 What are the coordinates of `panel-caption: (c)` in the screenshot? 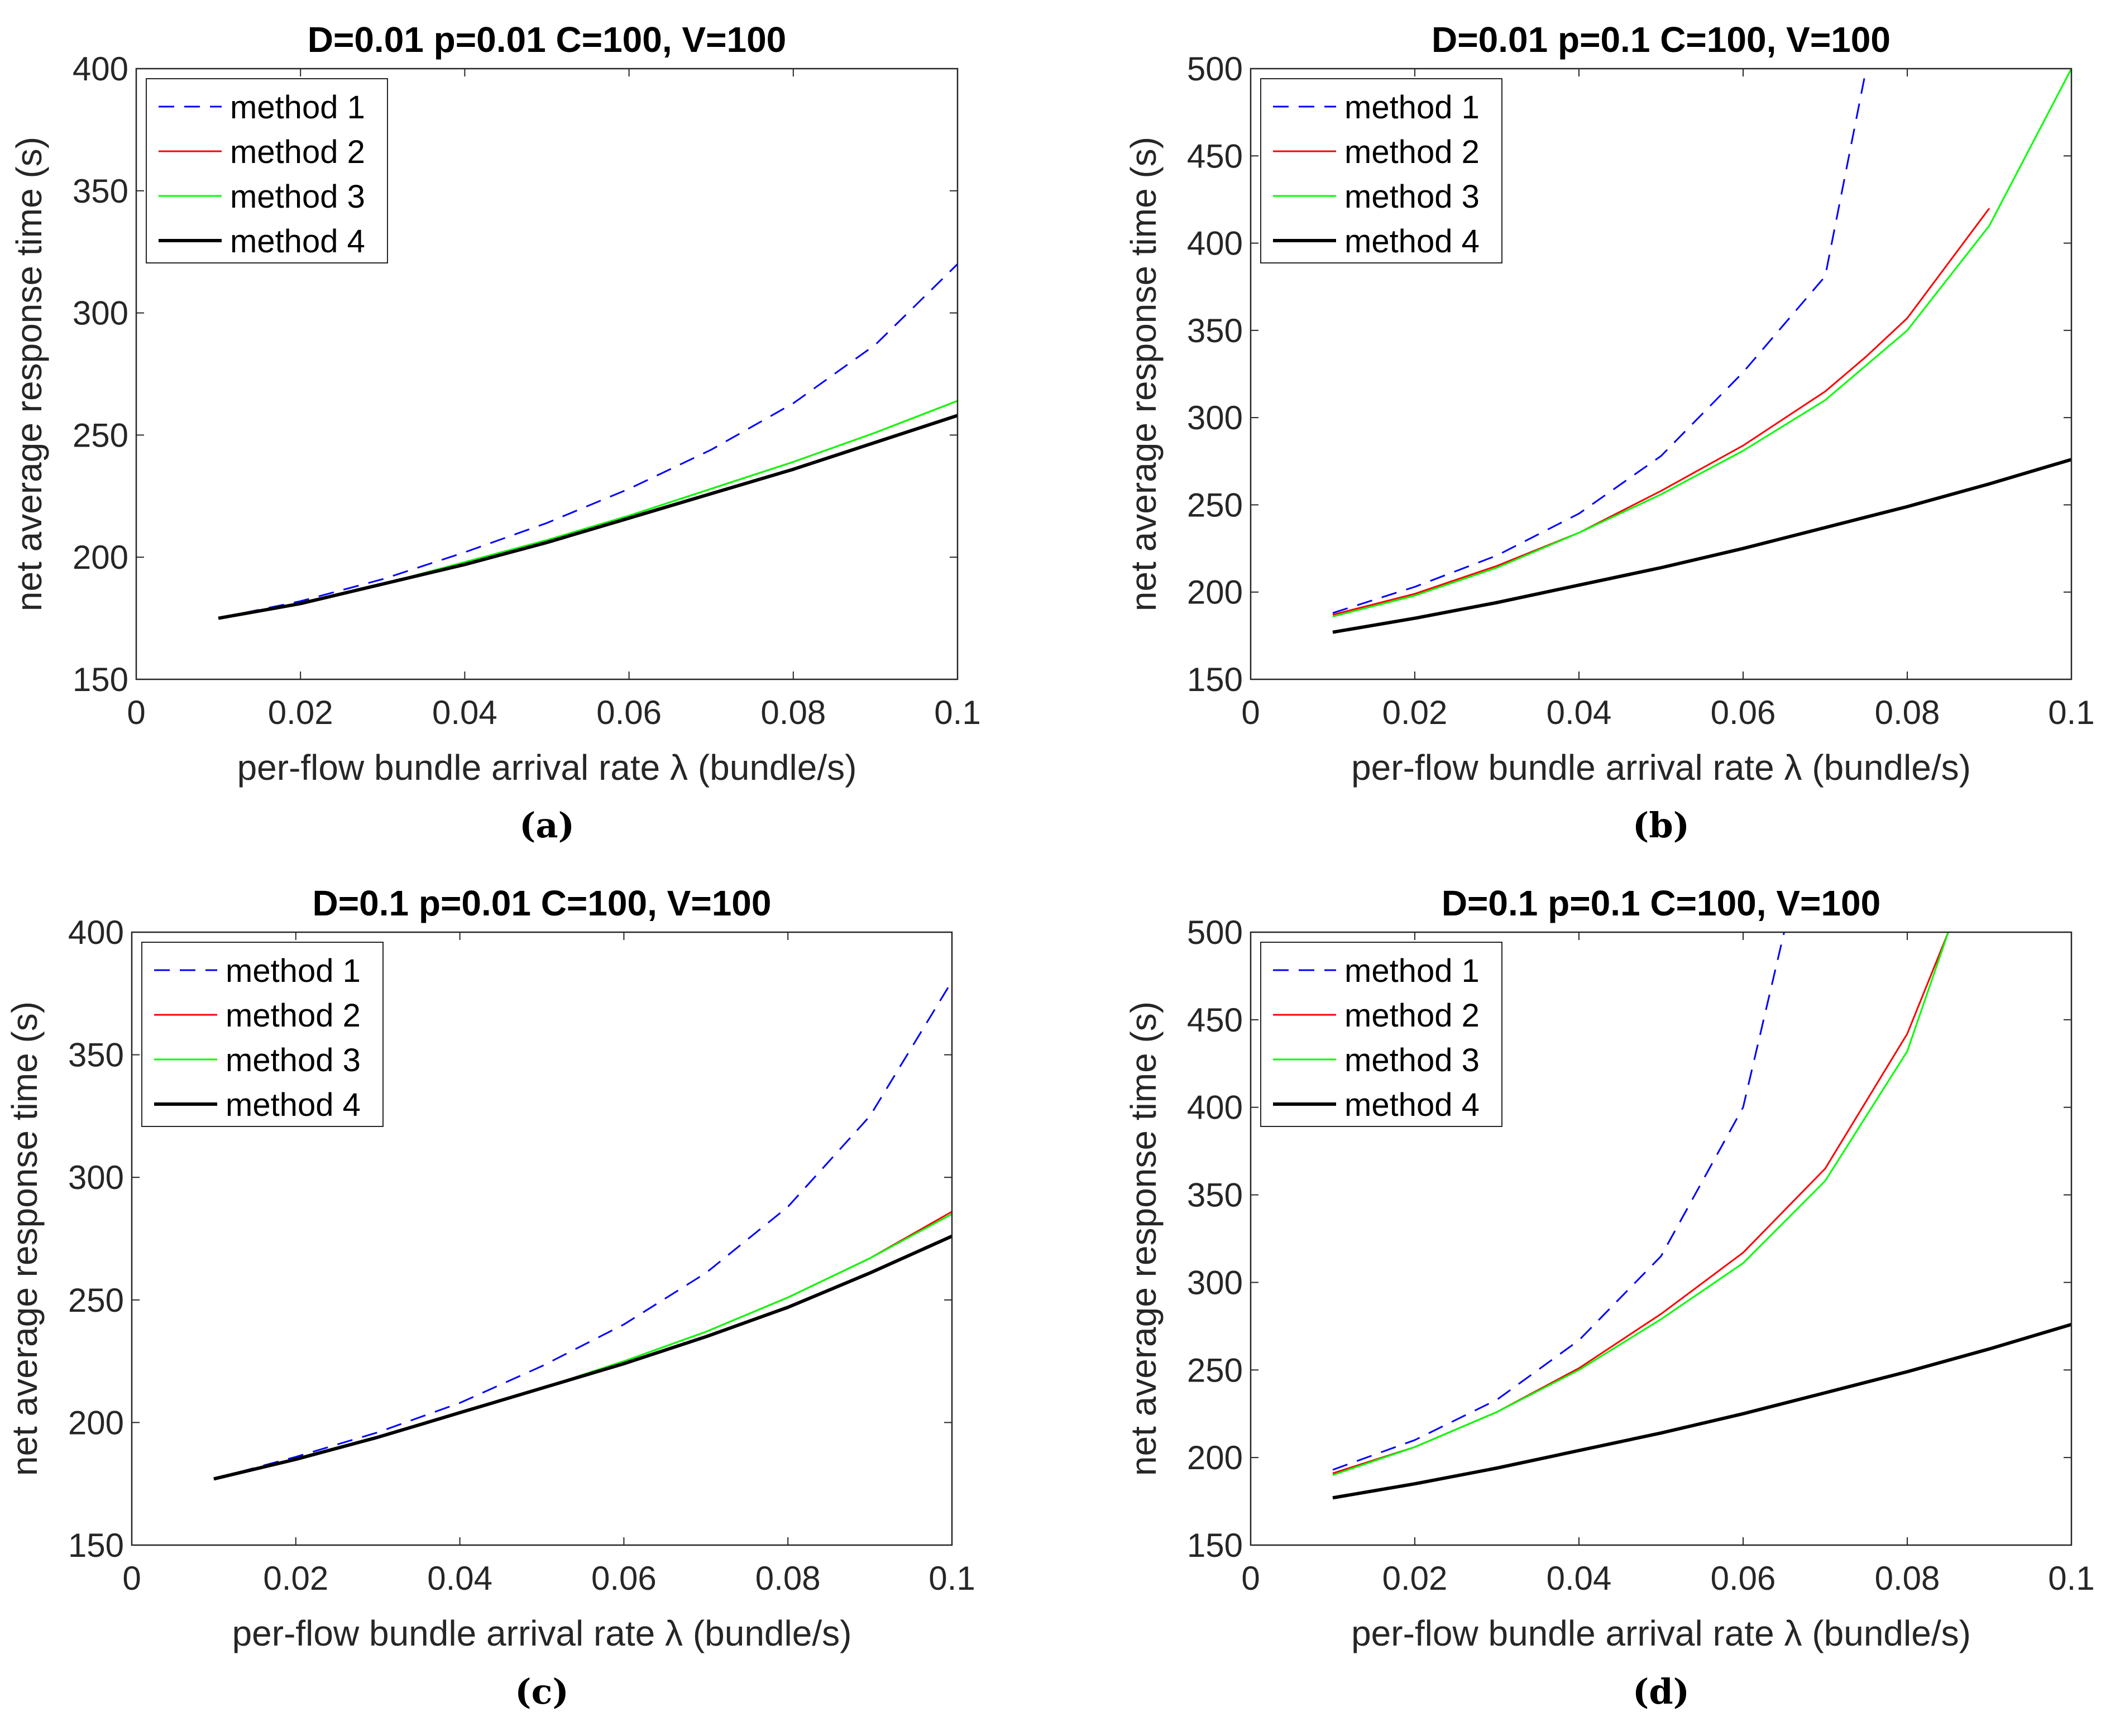 It's located at (541, 1691).